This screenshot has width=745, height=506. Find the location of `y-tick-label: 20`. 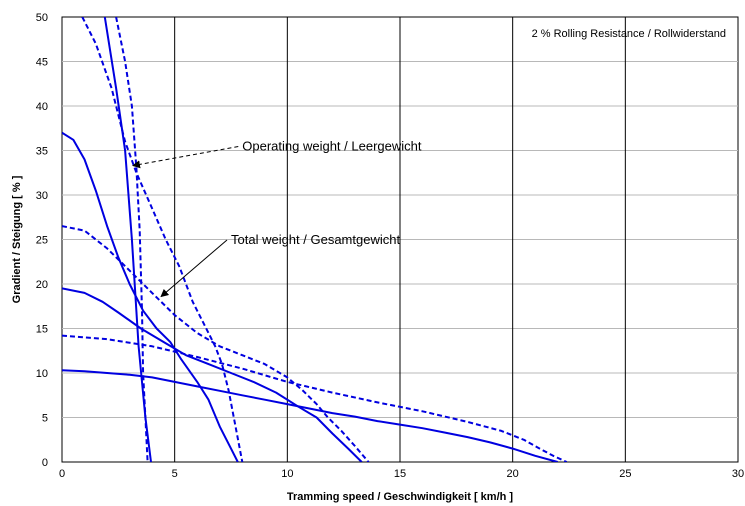

y-tick-label: 20 is located at coordinates (42, 285).